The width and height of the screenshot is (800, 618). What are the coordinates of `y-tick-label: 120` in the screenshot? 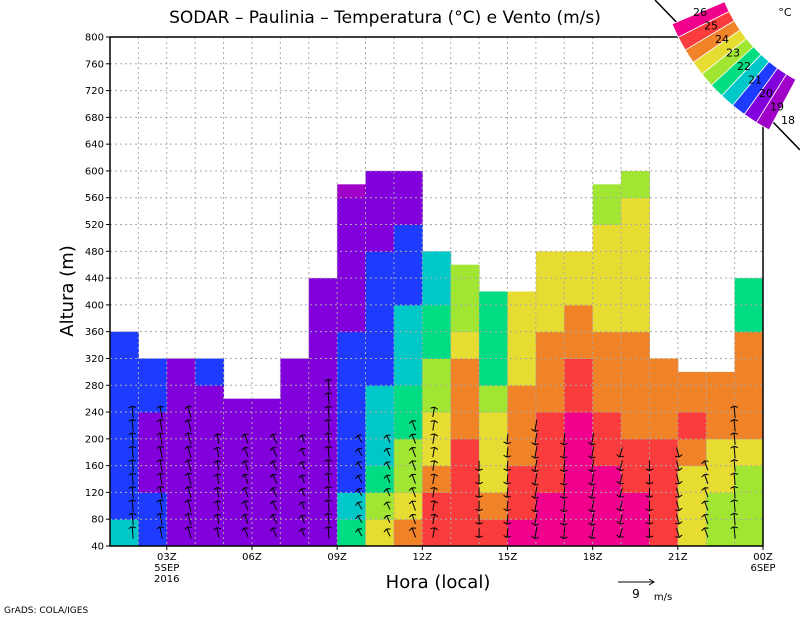 It's located at (94, 493).